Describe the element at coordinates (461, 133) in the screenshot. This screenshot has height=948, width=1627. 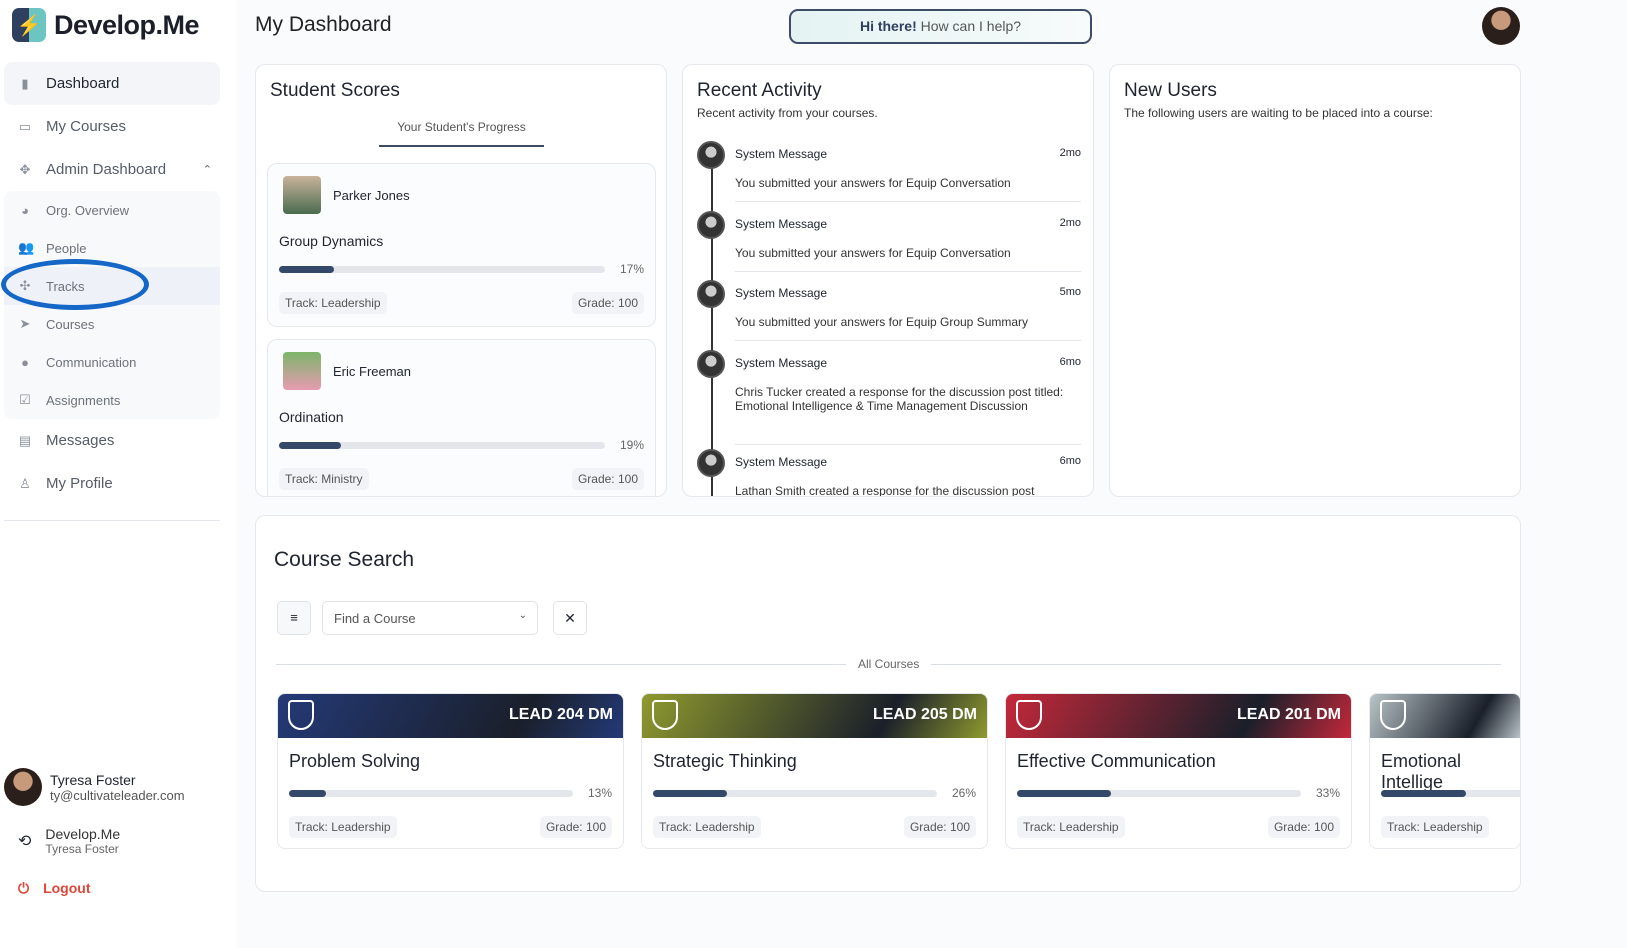
I see `tab-your-students-progress: Your Student's Progress` at that location.